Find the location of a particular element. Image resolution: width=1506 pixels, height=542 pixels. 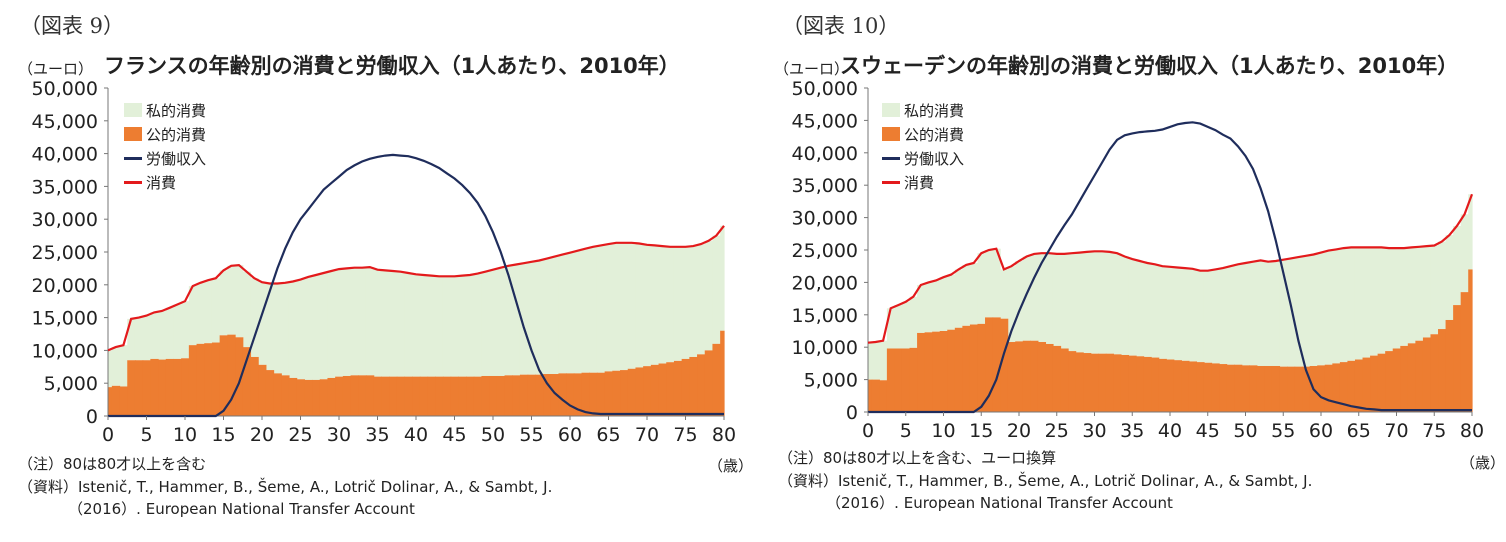

y-tick-label: 0 is located at coordinates (852, 413).